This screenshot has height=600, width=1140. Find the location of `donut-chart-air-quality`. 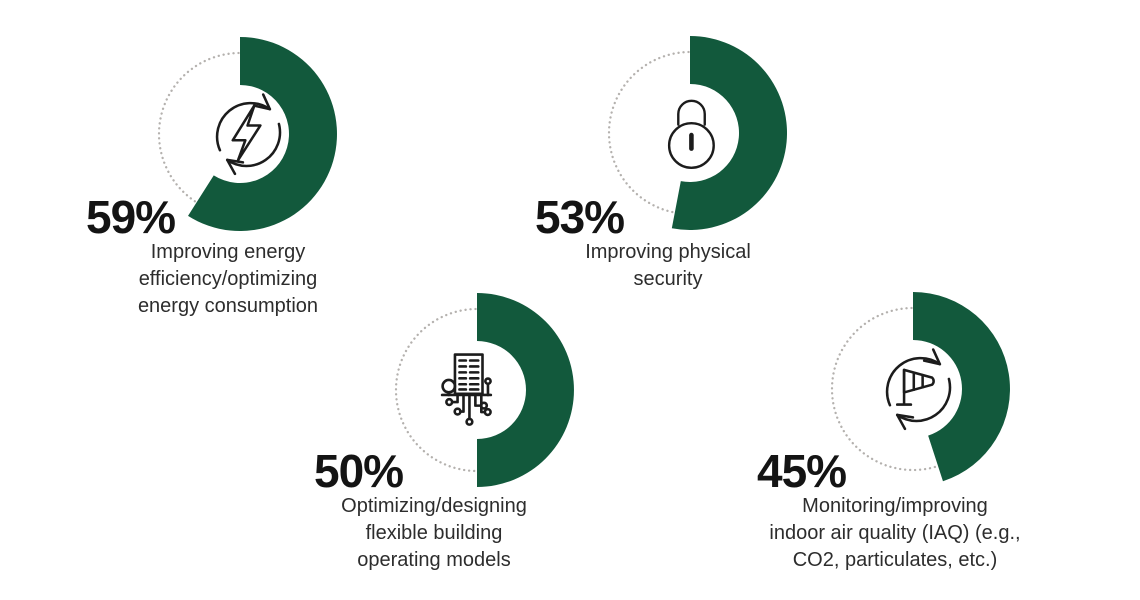

donut-chart-air-quality is located at coordinates (920, 387).